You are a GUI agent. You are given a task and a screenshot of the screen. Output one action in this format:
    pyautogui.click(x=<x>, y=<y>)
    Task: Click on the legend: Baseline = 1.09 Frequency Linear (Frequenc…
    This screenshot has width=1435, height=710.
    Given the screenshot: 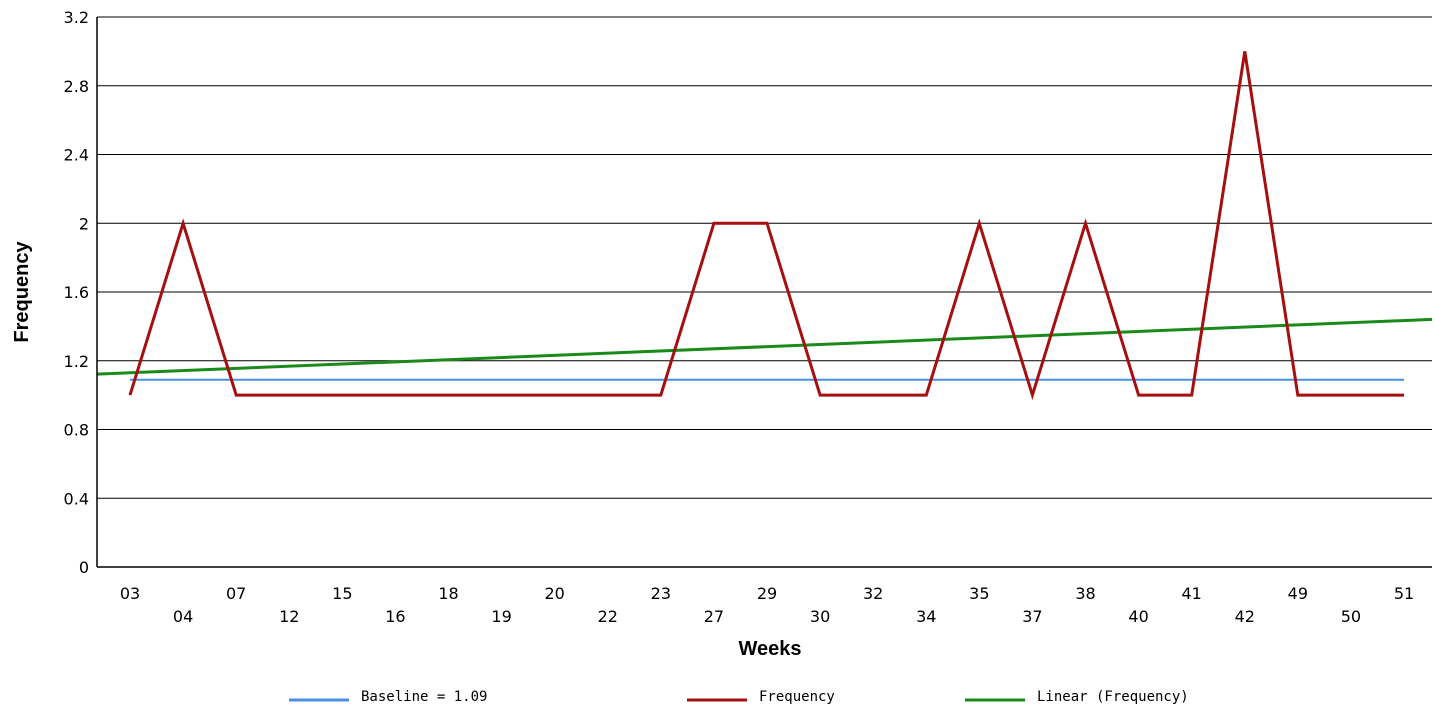 What is the action you would take?
    pyautogui.click(x=739, y=697)
    